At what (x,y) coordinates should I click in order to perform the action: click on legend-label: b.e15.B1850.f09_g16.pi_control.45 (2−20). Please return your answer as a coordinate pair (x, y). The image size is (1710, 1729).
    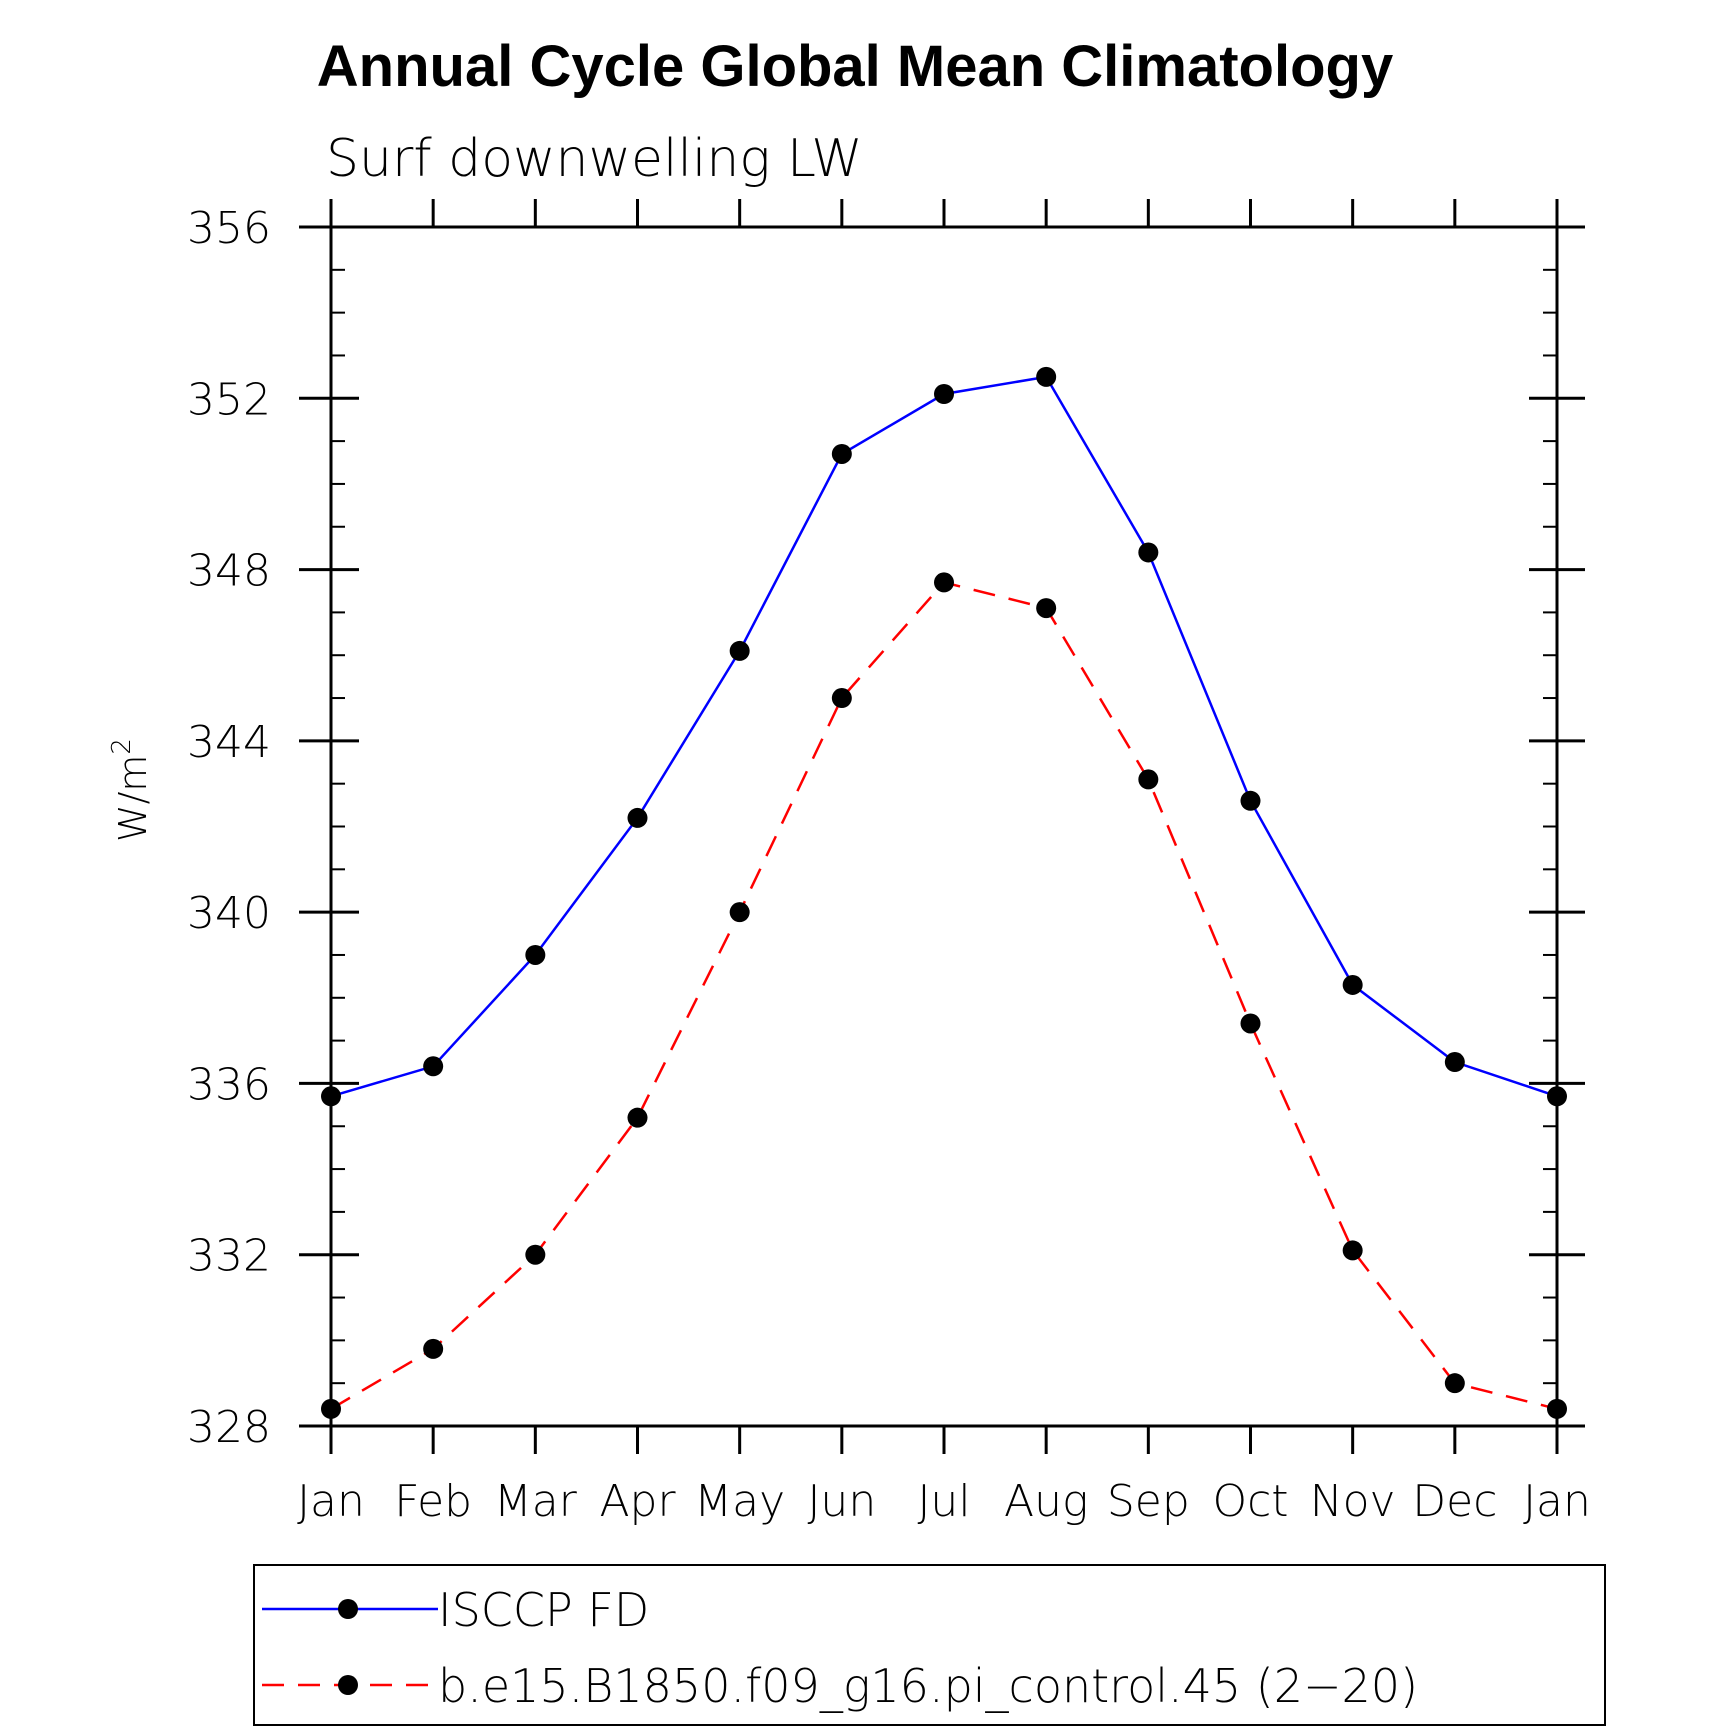
    Looking at the image, I should click on (928, 1686).